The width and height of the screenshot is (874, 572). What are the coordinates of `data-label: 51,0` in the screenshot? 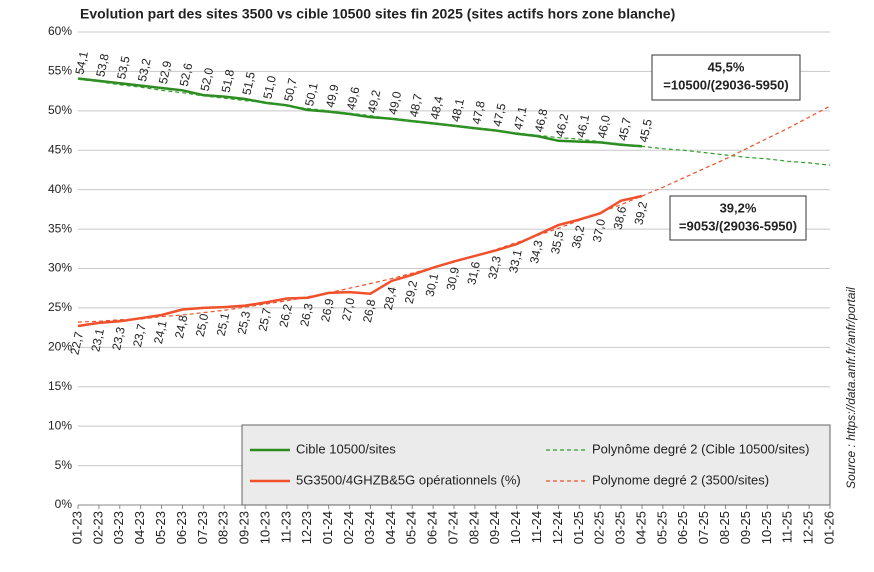 It's located at (269, 87).